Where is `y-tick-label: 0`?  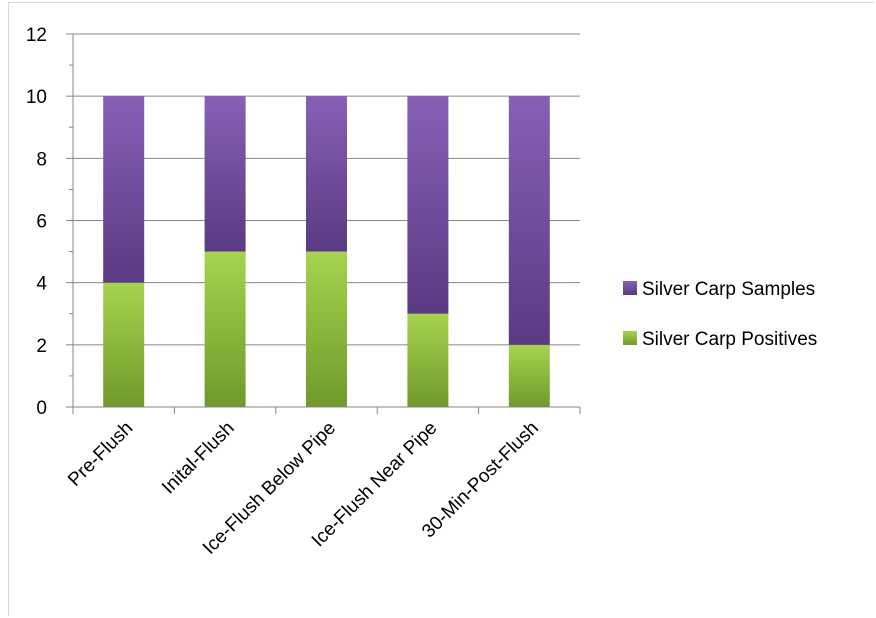
y-tick-label: 0 is located at coordinates (41, 408).